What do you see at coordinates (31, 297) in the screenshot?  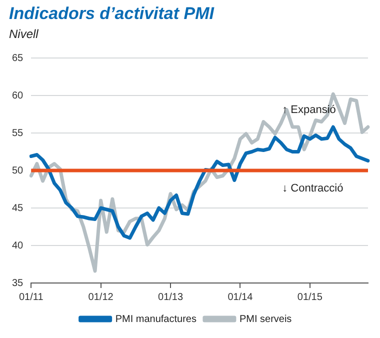 I see `x-tick-label: 01/11` at bounding box center [31, 297].